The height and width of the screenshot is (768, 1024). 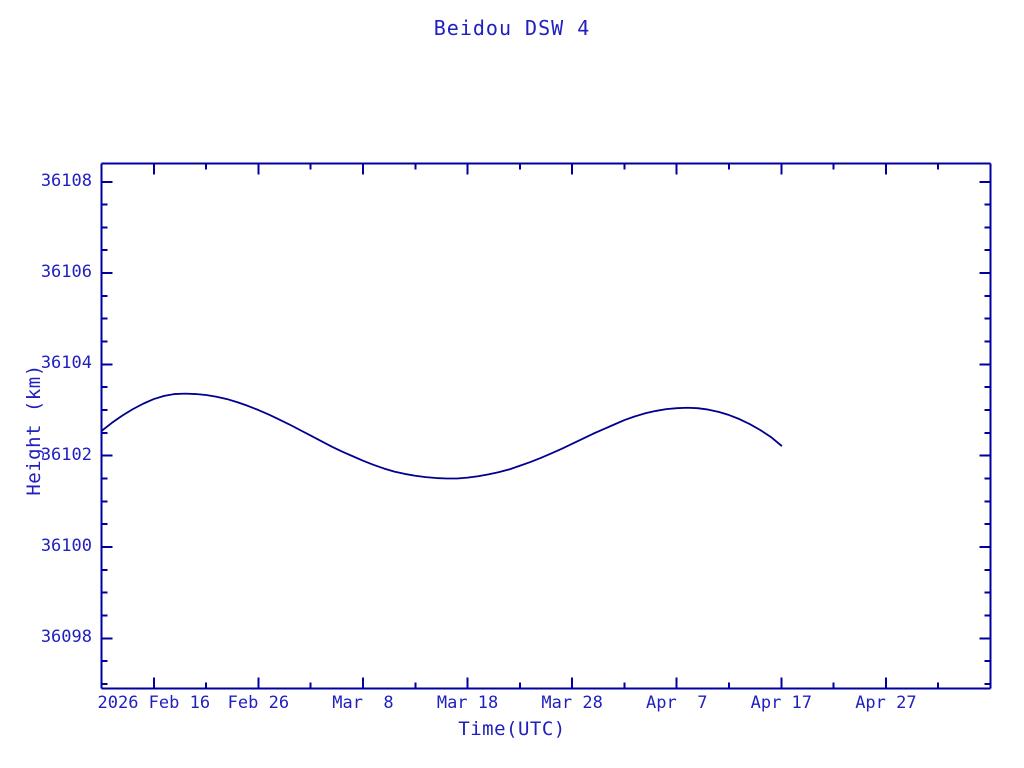 What do you see at coordinates (66, 272) in the screenshot?
I see `y-tick-label: 36106` at bounding box center [66, 272].